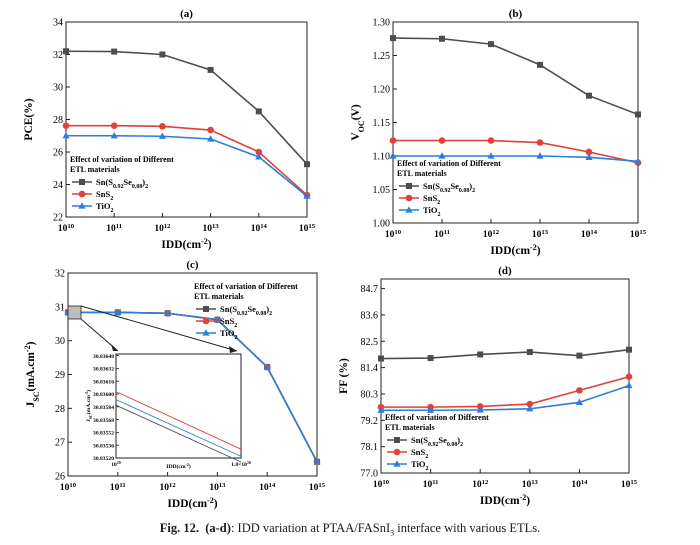  I want to click on x-tick-label: 1010, so click(393, 235).